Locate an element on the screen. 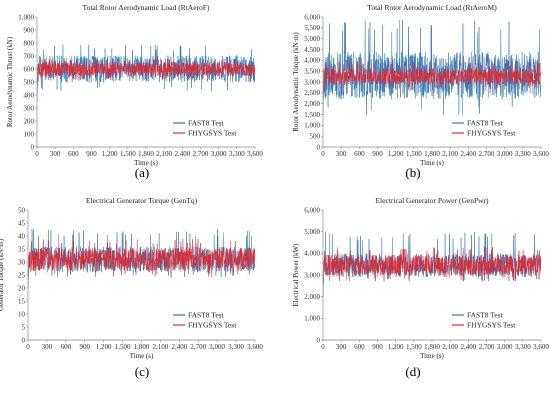 The width and height of the screenshot is (550, 400). y-tick-label: 5,500 is located at coordinates (312, 28).